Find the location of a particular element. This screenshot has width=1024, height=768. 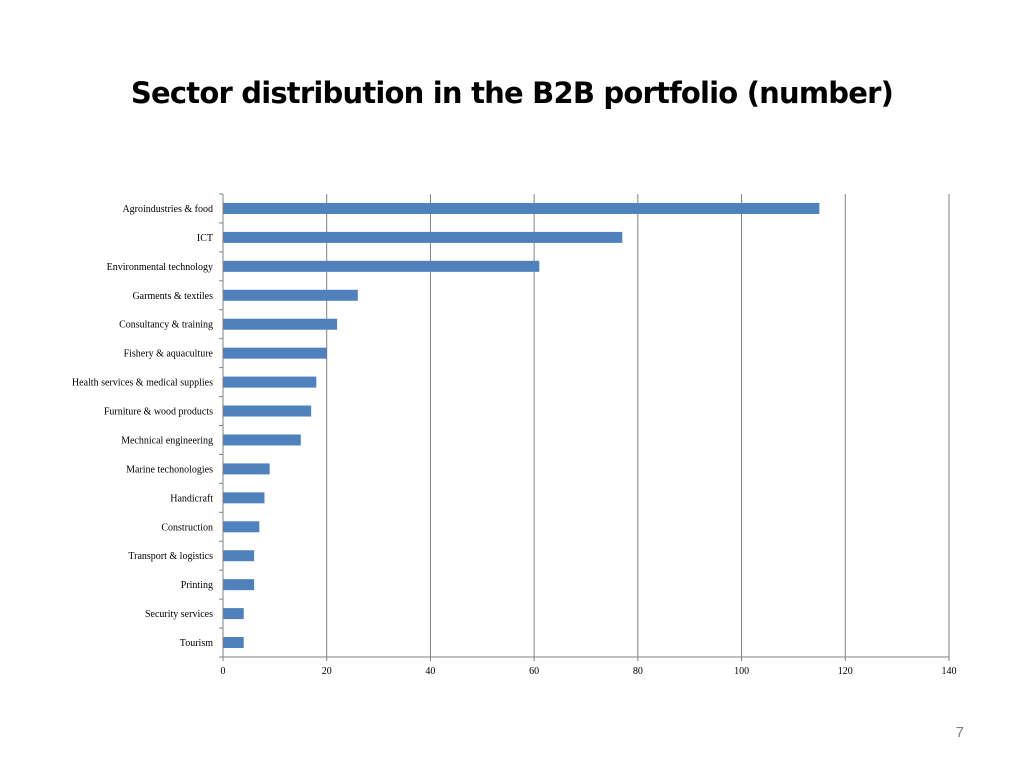

x-tick-label: 0 is located at coordinates (223, 671).